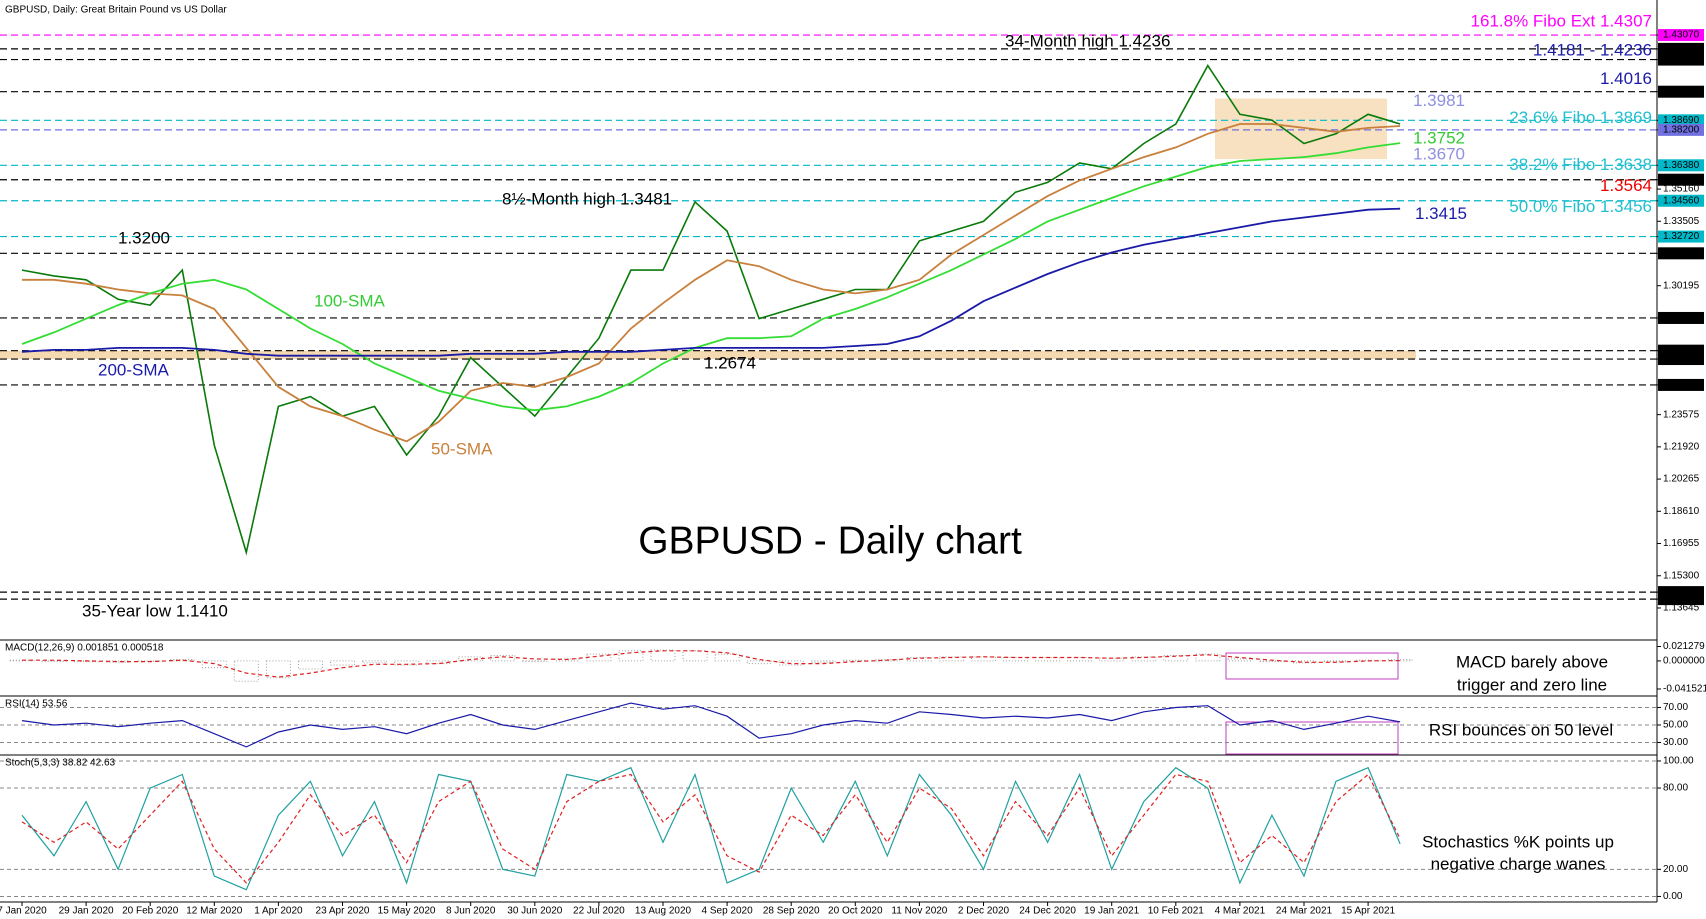  I want to click on x-tick-label: 15 Apr 2021, so click(1368, 911).